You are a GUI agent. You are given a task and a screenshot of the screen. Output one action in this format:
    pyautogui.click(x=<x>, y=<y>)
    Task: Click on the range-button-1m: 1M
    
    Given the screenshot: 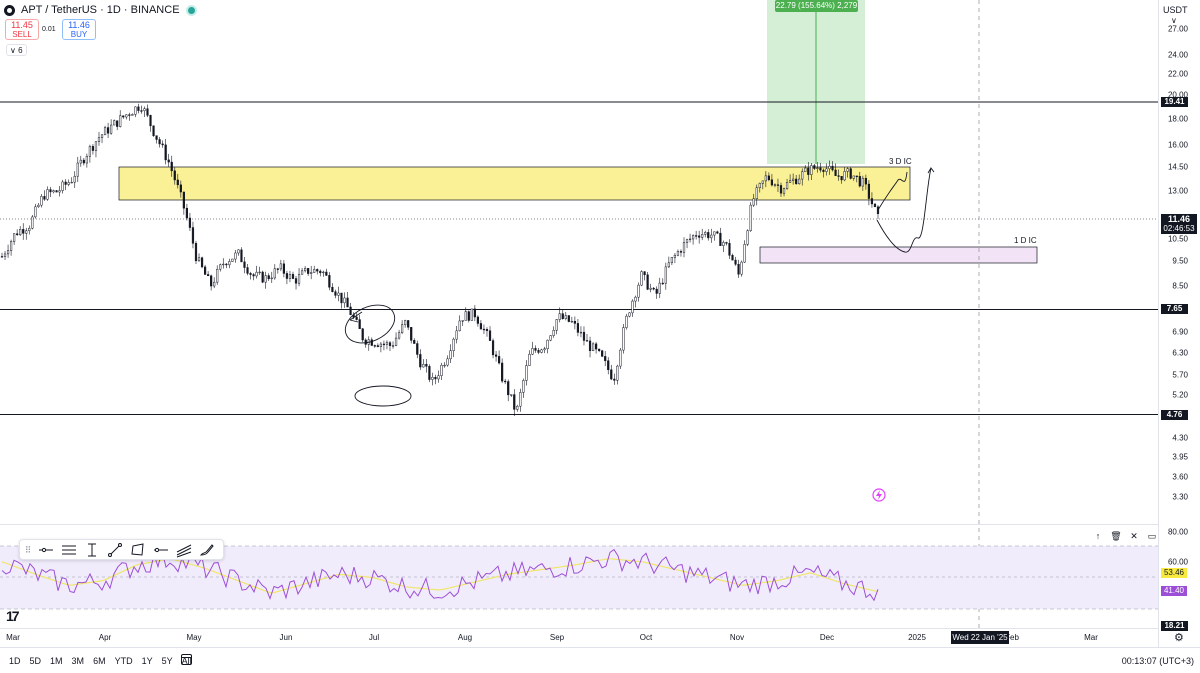 What is the action you would take?
    pyautogui.click(x=56, y=661)
    